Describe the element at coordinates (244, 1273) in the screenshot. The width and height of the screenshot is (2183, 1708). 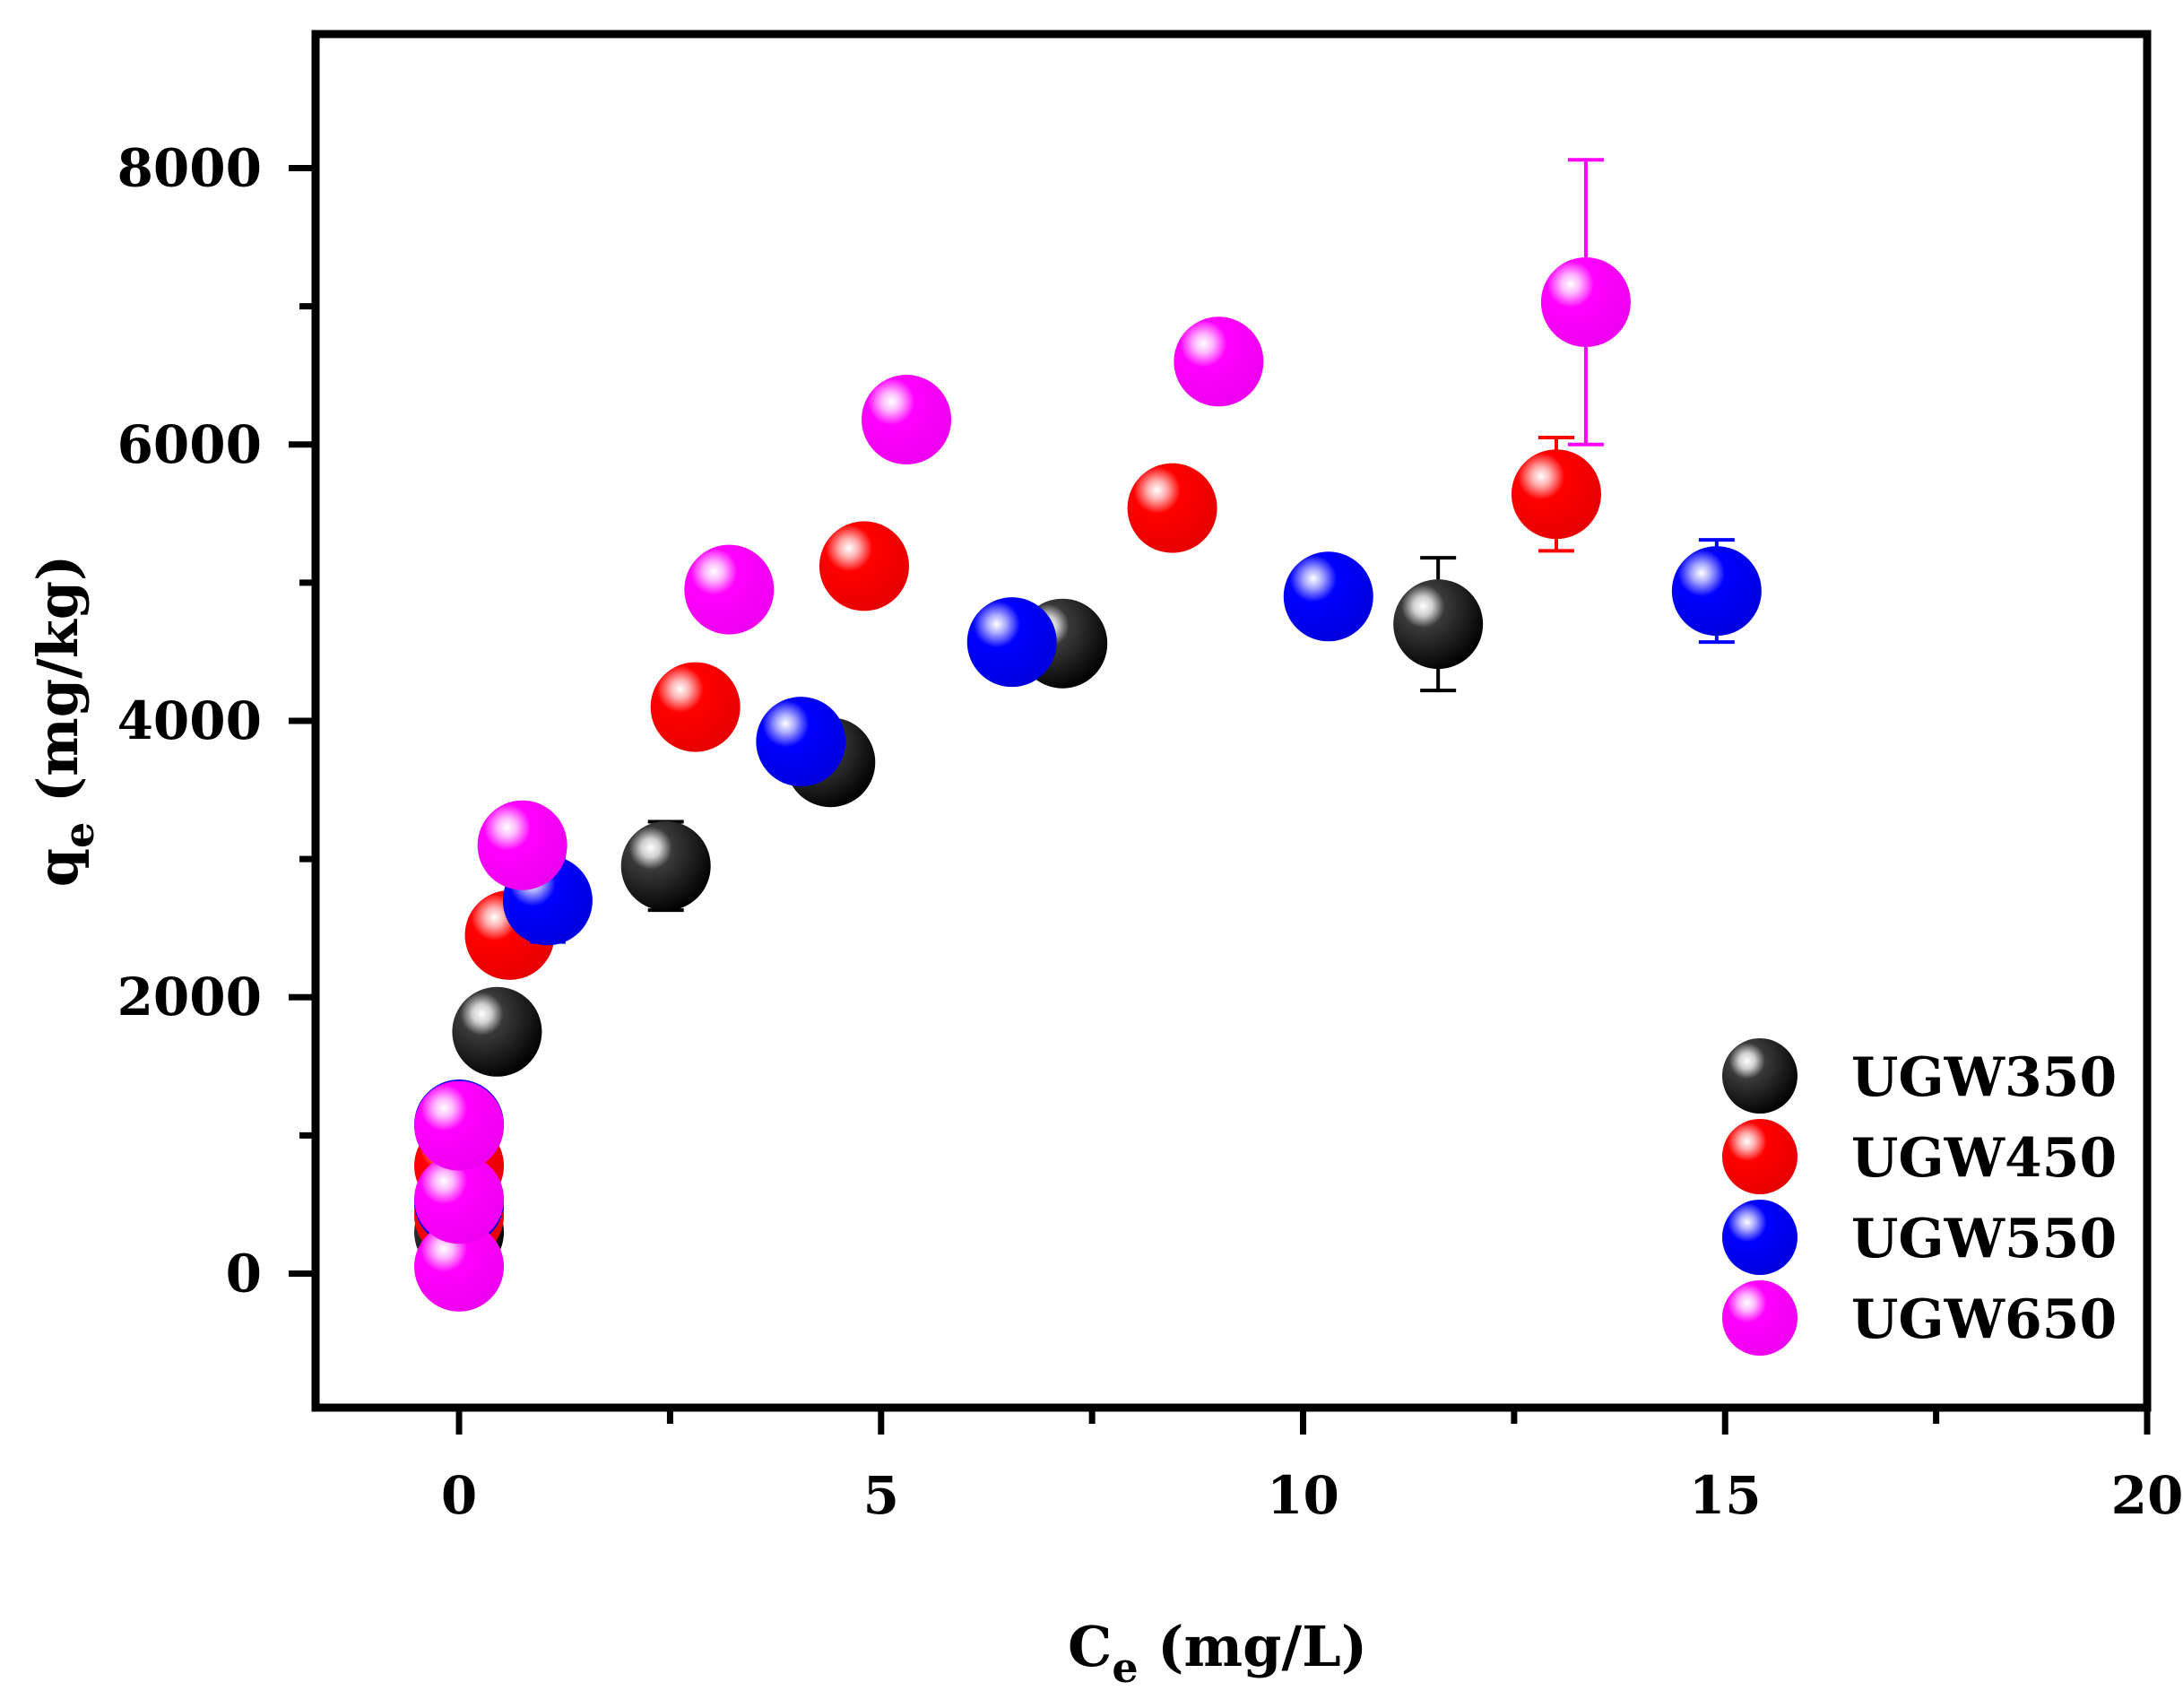
I see `y-tick-label: 0` at that location.